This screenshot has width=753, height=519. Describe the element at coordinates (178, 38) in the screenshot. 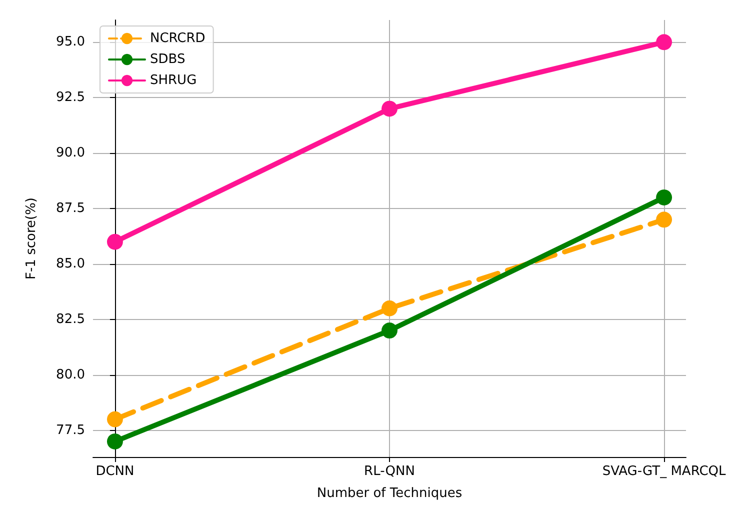

I see `legend-label: NCRCRD` at that location.